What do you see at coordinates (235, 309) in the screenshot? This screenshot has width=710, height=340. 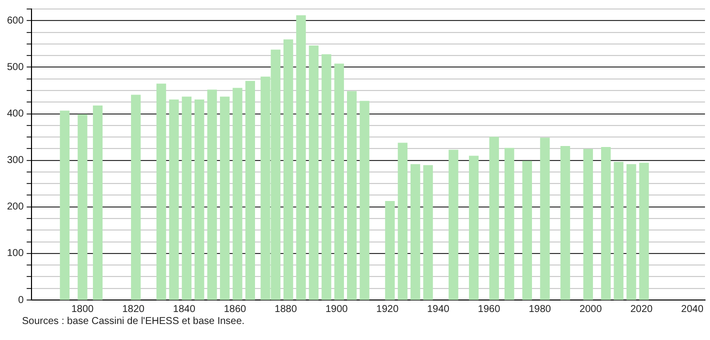 I see `x-tick-label: 1860` at bounding box center [235, 309].